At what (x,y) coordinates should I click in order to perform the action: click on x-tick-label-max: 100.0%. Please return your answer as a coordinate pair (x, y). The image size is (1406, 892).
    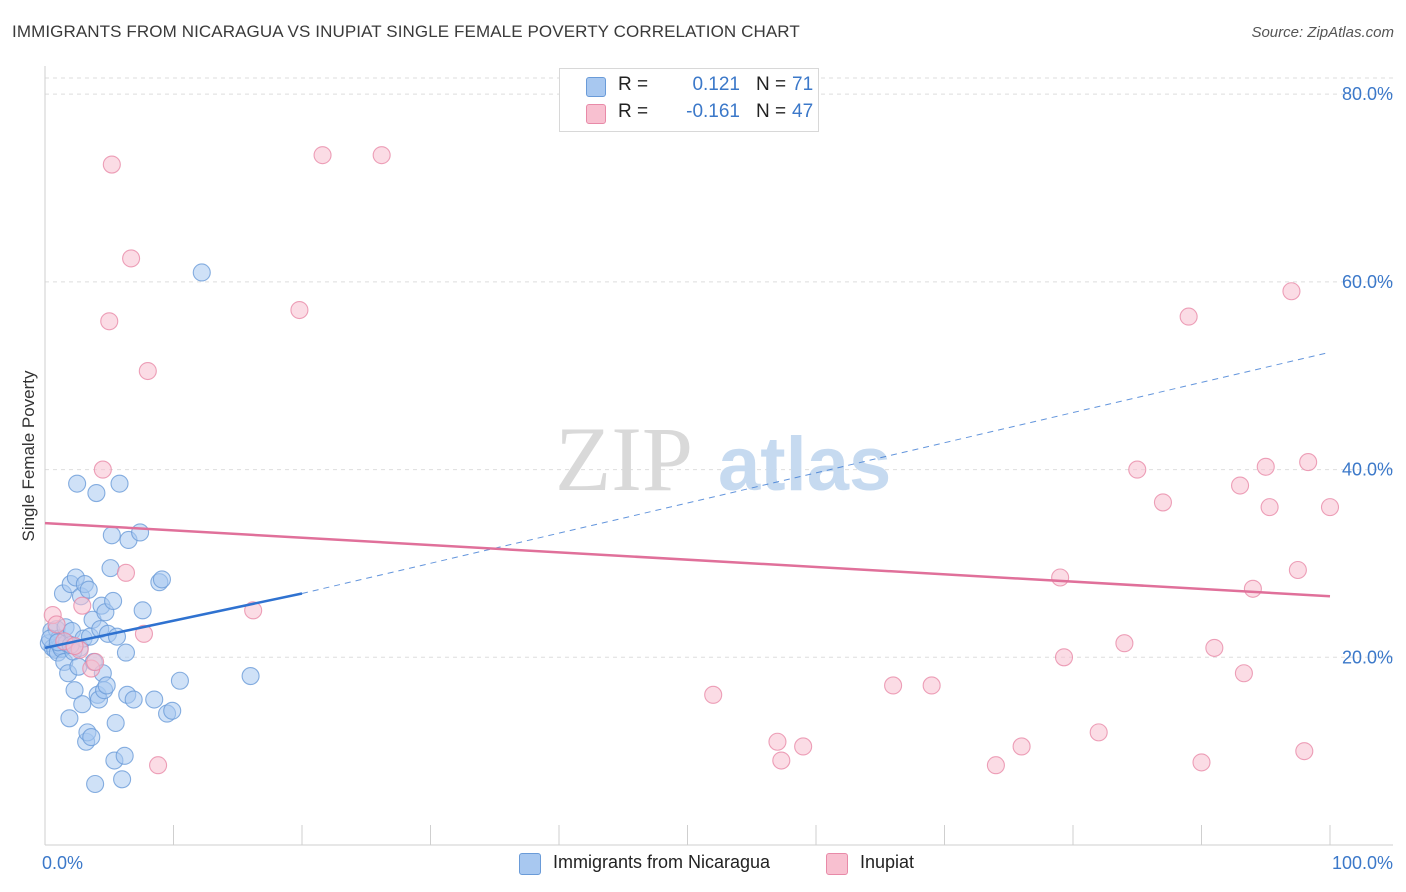
    Looking at the image, I should click on (1362, 863).